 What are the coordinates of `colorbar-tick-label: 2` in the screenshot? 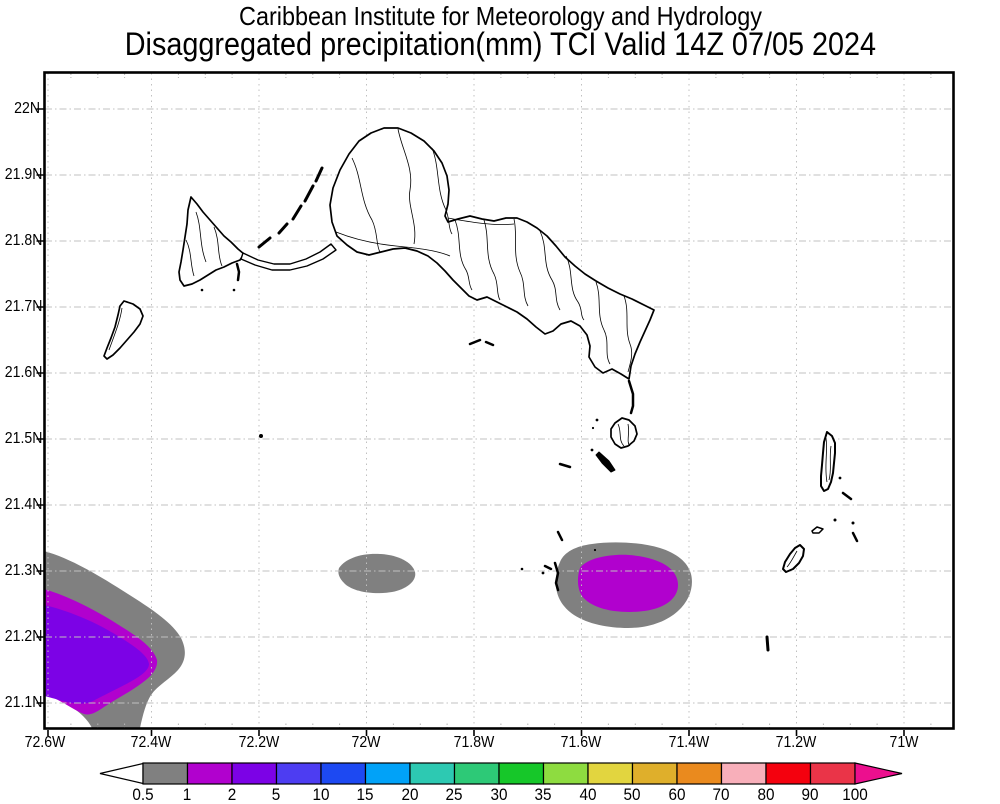 It's located at (232, 794).